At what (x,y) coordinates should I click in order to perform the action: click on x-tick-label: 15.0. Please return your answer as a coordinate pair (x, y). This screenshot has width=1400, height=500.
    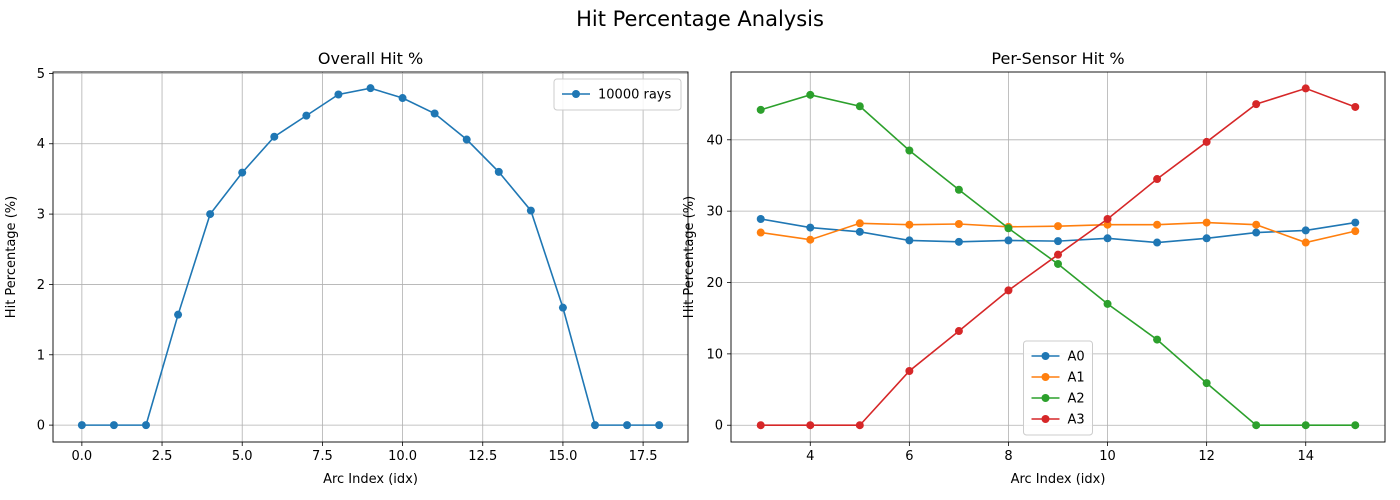
    Looking at the image, I should click on (562, 456).